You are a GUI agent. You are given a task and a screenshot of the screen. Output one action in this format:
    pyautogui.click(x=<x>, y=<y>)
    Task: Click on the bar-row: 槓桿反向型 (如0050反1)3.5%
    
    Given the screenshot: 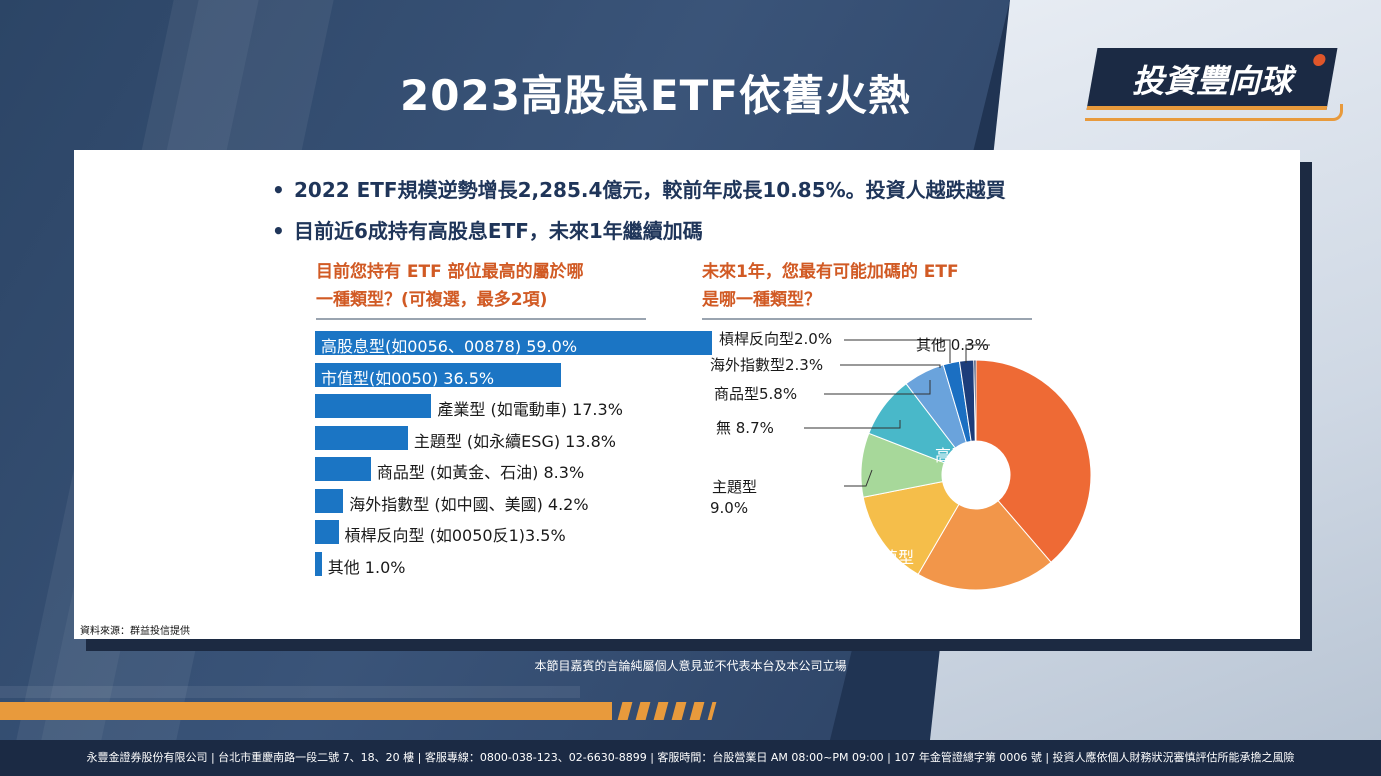 What is the action you would take?
    pyautogui.click(x=505, y=532)
    